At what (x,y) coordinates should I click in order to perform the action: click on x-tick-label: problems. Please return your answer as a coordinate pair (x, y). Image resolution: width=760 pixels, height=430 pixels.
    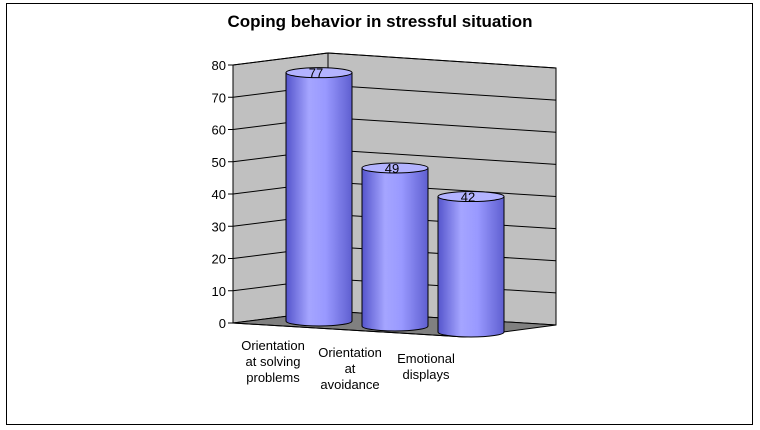
    Looking at the image, I should click on (273, 377).